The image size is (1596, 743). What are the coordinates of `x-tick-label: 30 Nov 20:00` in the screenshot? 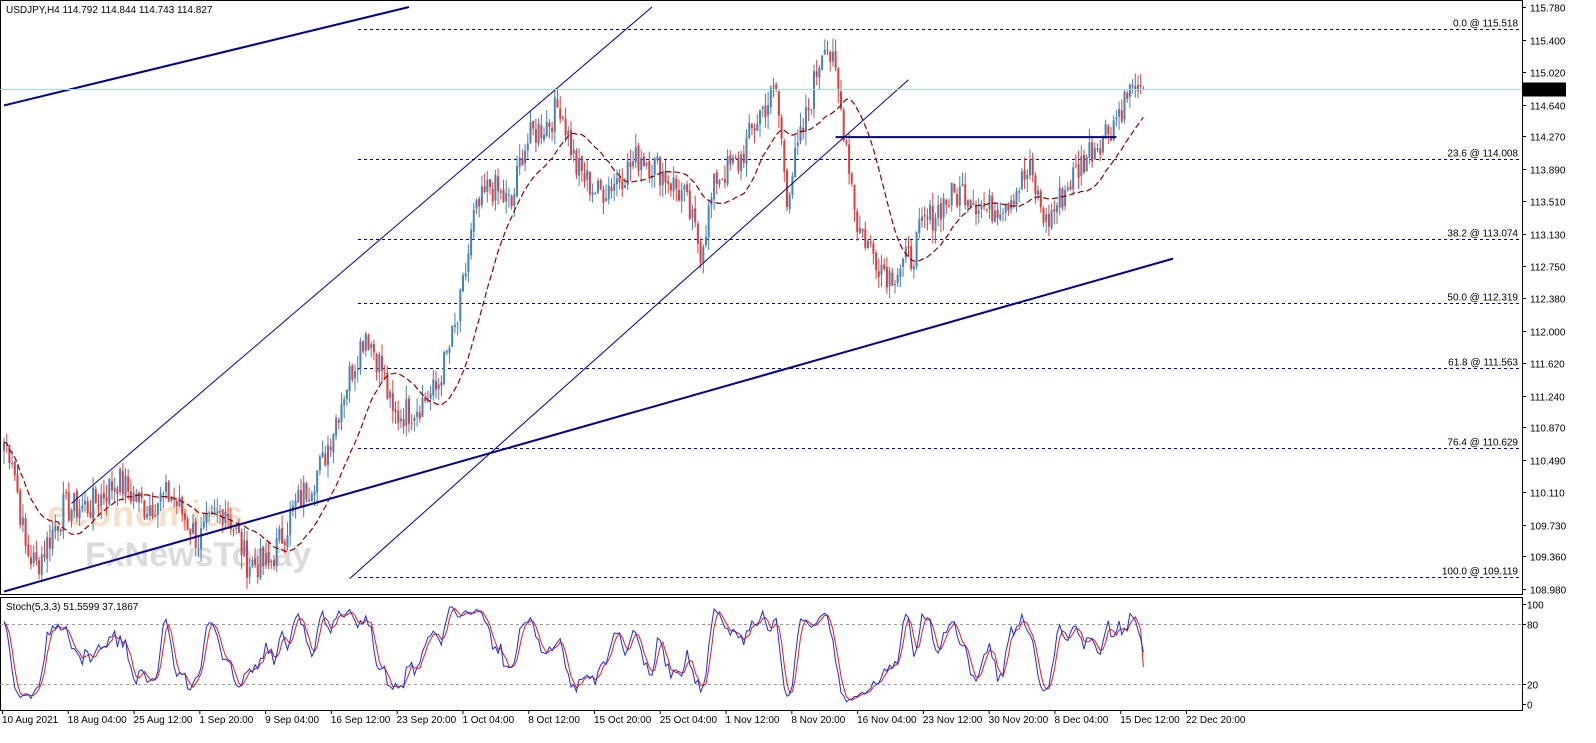 It's located at (1019, 720).